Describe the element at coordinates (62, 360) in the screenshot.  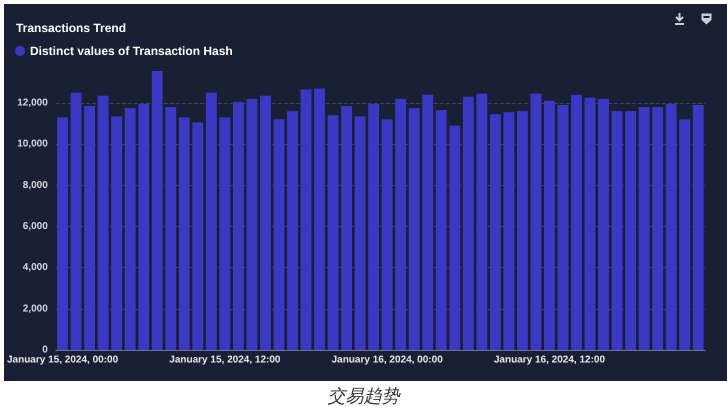
I see `x-tick-label: January 15, 2024, 00:00` at that location.